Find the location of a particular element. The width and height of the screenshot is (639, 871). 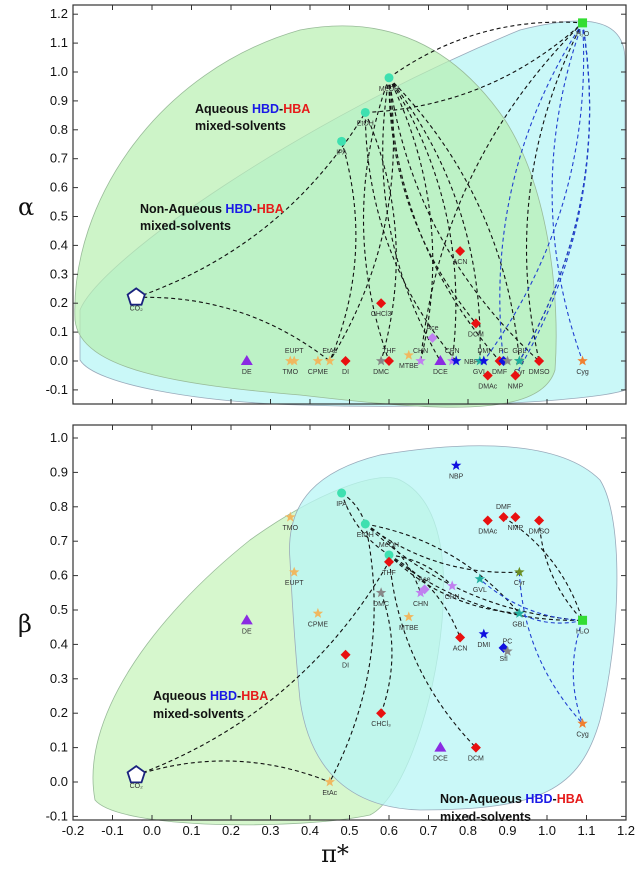

data-point: GVL is located at coordinates (480, 583).